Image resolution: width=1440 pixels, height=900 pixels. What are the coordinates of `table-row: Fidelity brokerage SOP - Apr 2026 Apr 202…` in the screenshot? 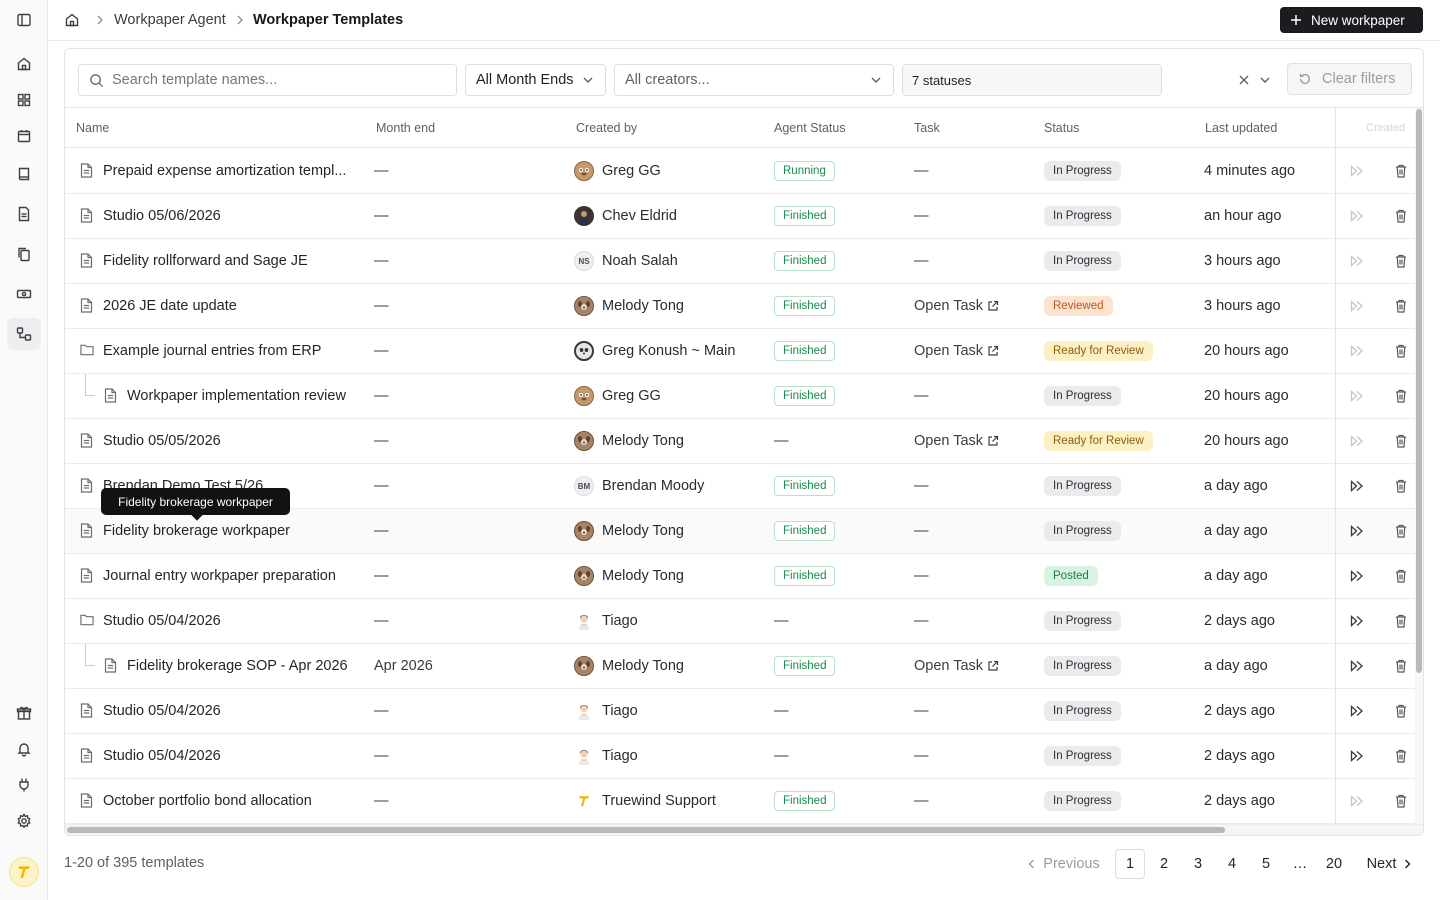 It's located at (740, 666).